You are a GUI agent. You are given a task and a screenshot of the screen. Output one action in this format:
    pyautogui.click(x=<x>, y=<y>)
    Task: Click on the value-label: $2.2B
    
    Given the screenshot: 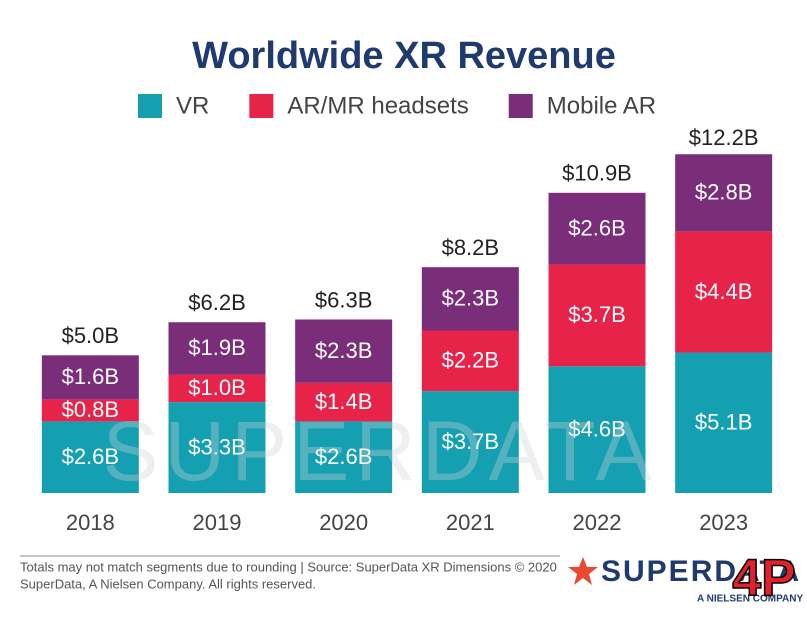 What is the action you would take?
    pyautogui.click(x=471, y=360)
    